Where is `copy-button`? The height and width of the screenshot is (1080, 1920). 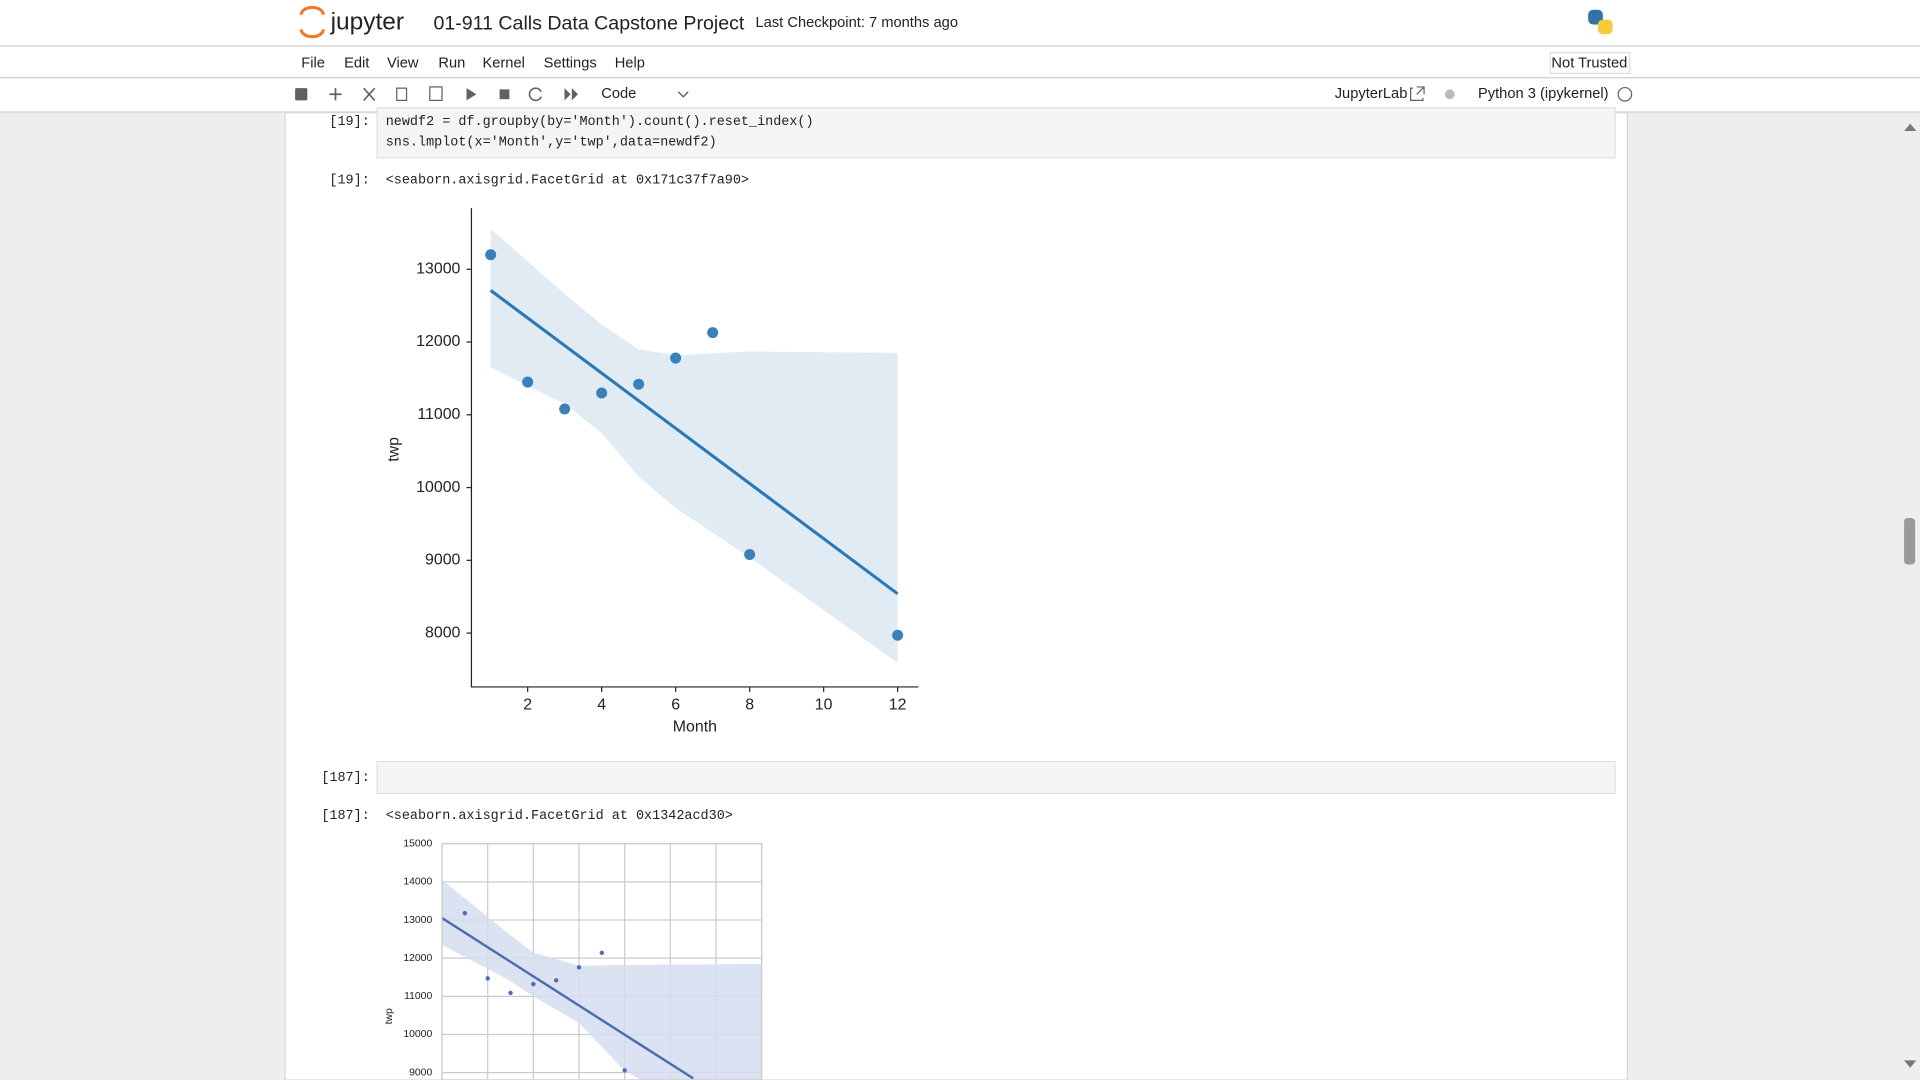
copy-button is located at coordinates (402, 94).